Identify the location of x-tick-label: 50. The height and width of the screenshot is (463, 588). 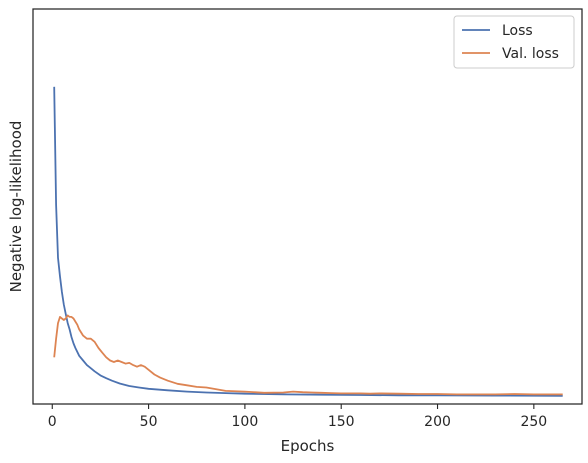
(149, 422).